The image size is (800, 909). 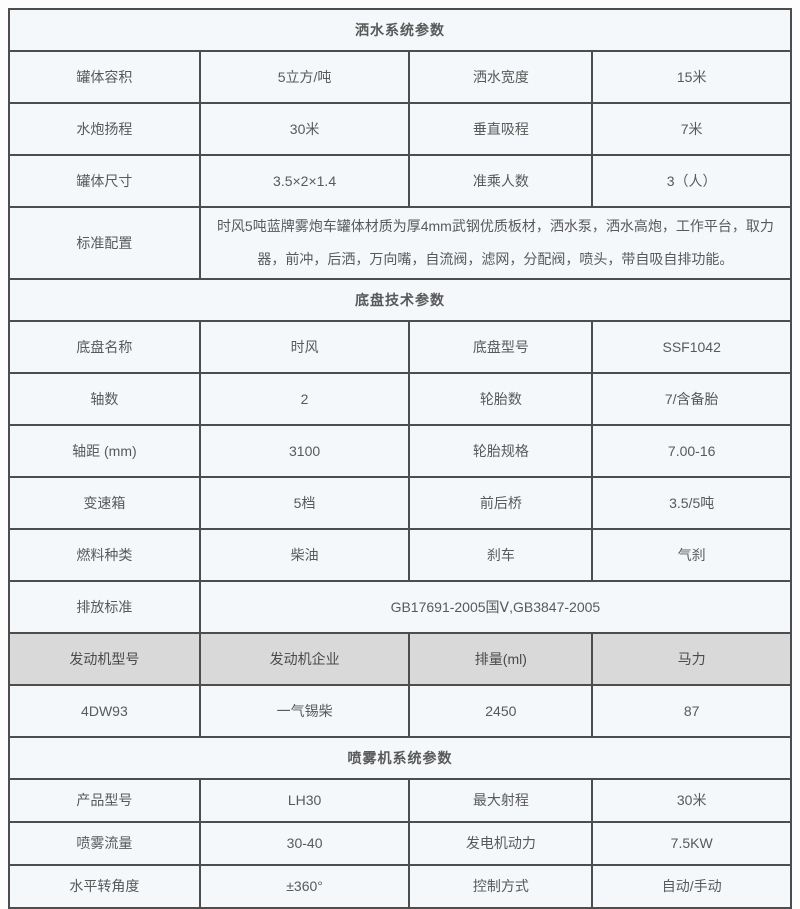 I want to click on param-value-cell: 时风, so click(x=304, y=346).